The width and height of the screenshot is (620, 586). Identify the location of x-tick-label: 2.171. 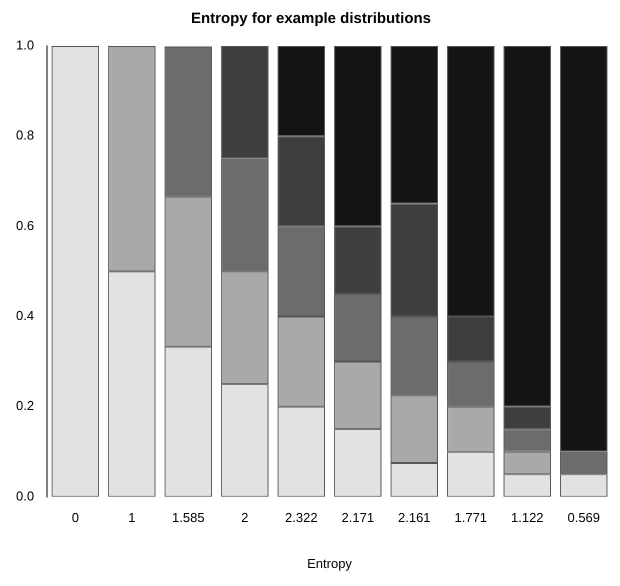
(358, 518).